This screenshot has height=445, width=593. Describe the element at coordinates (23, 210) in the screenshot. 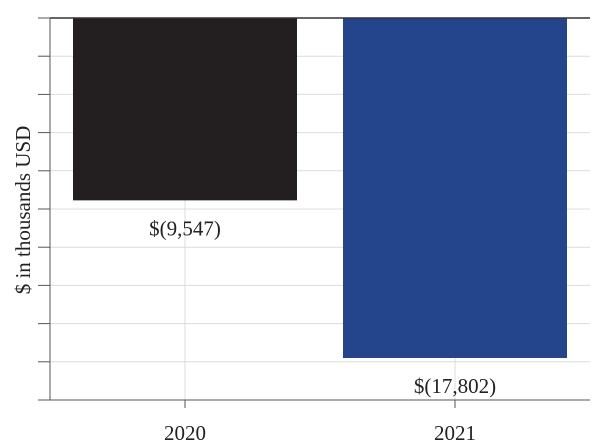

I see `y-axis-title: $ in thousands USD` at that location.